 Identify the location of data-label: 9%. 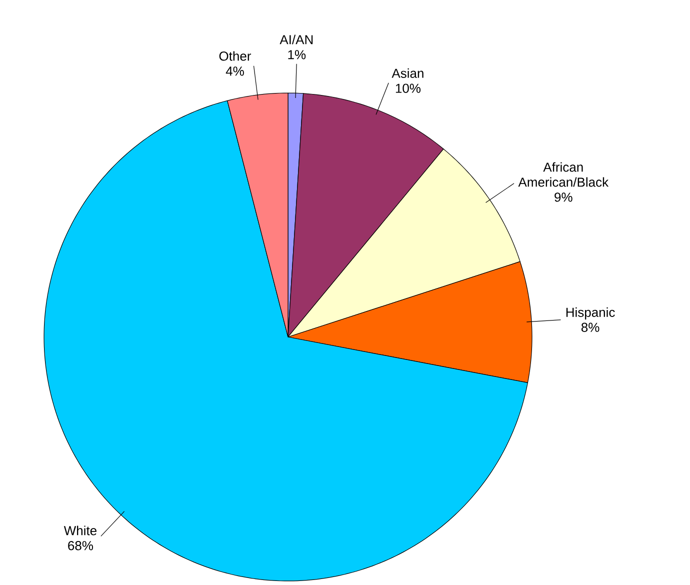
(563, 197).